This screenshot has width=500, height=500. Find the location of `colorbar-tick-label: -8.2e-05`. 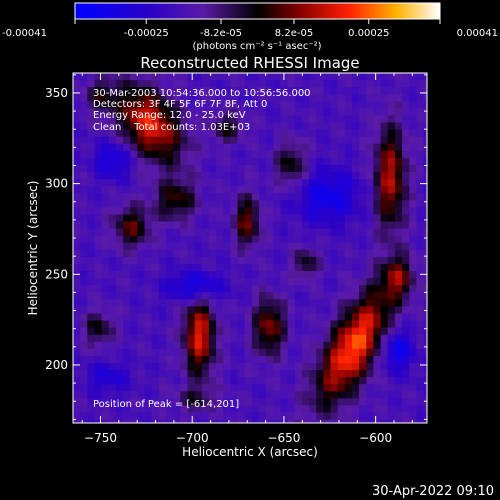

colorbar-tick-label: -8.2e-05 is located at coordinates (221, 33).